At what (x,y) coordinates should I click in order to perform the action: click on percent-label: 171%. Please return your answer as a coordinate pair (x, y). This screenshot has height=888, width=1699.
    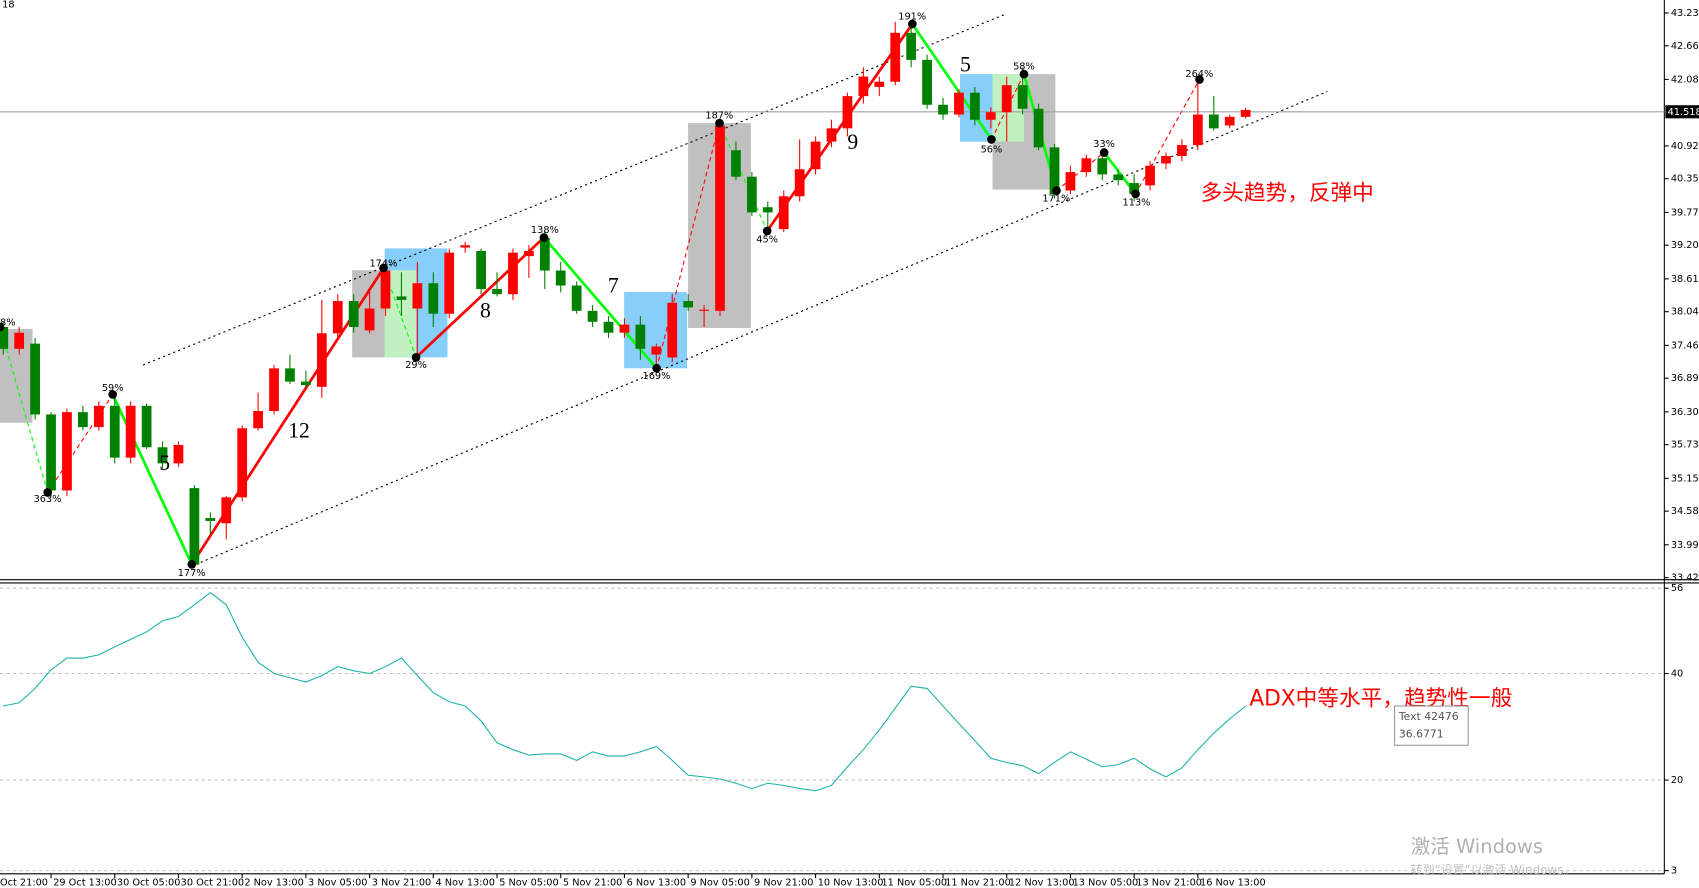
    Looking at the image, I should click on (1056, 198).